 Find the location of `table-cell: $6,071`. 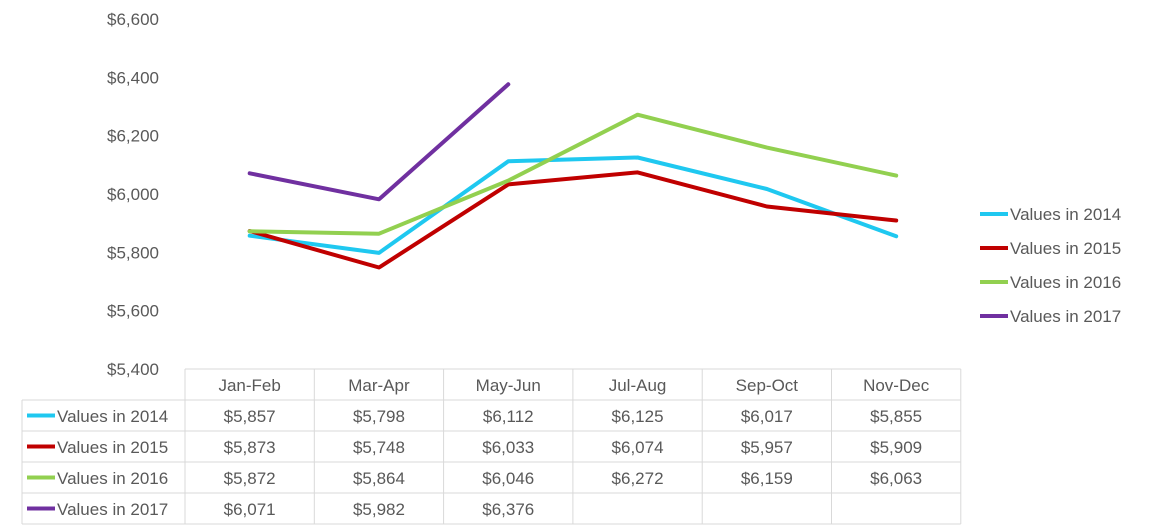

table-cell: $6,071 is located at coordinates (250, 509).